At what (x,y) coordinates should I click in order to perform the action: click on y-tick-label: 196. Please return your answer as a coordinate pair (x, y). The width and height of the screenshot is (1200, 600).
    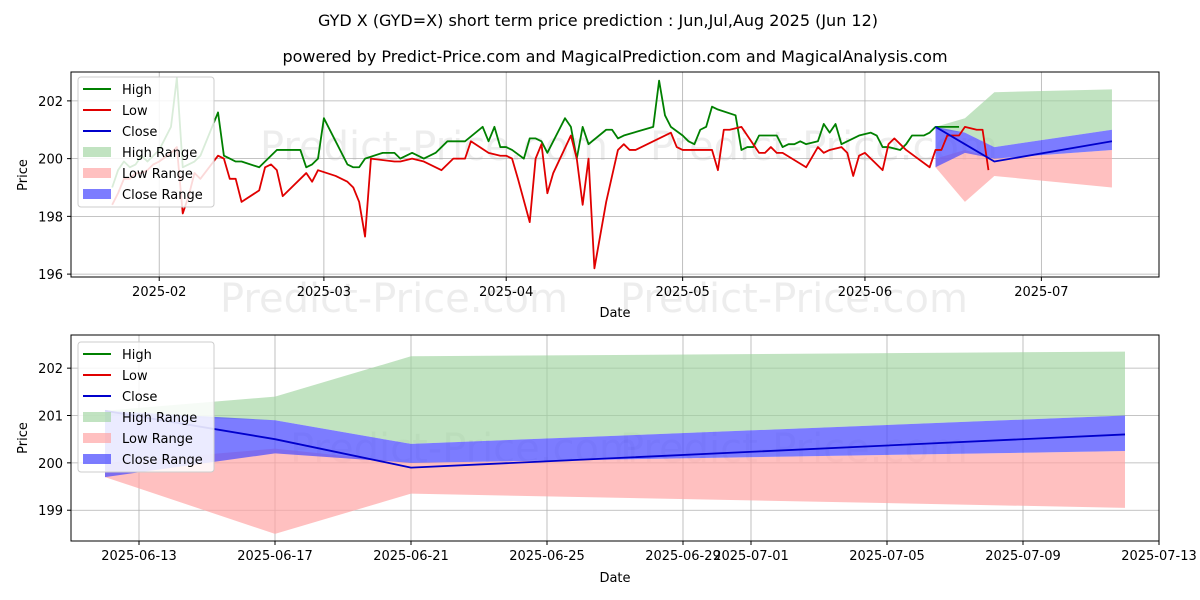
    Looking at the image, I should click on (50, 275).